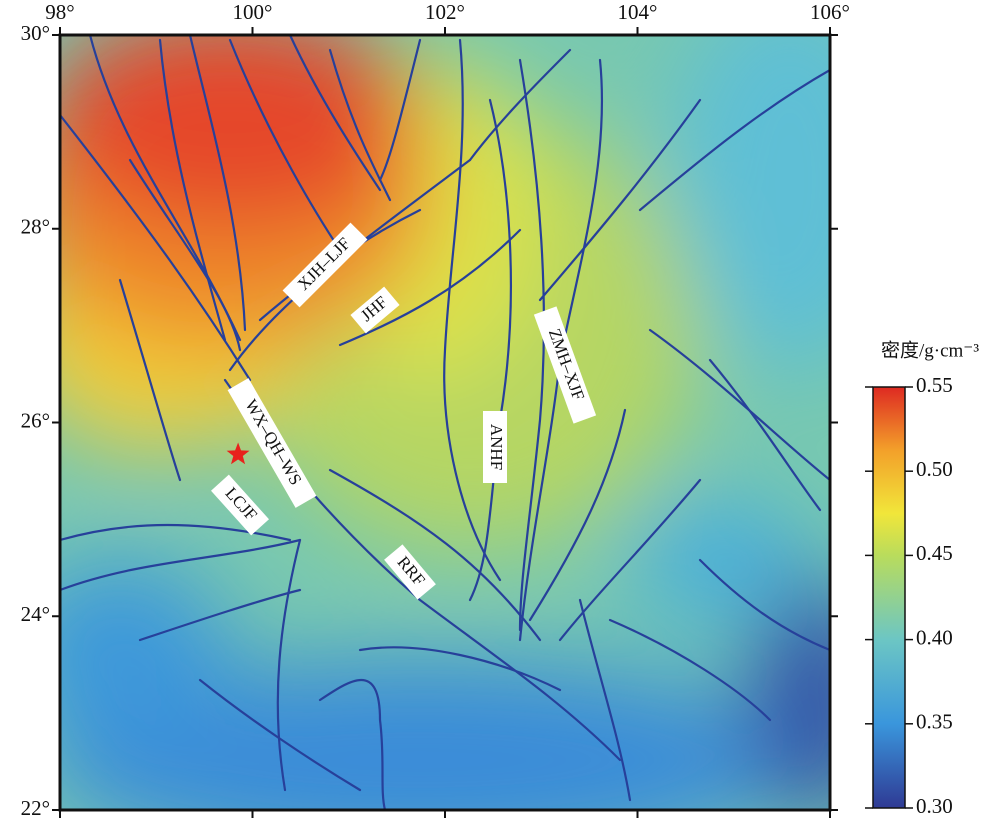 Image resolution: width=1000 pixels, height=837 pixels. What do you see at coordinates (930, 350) in the screenshot?
I see `colorbar-title: 密度/g·cm⁻³` at bounding box center [930, 350].